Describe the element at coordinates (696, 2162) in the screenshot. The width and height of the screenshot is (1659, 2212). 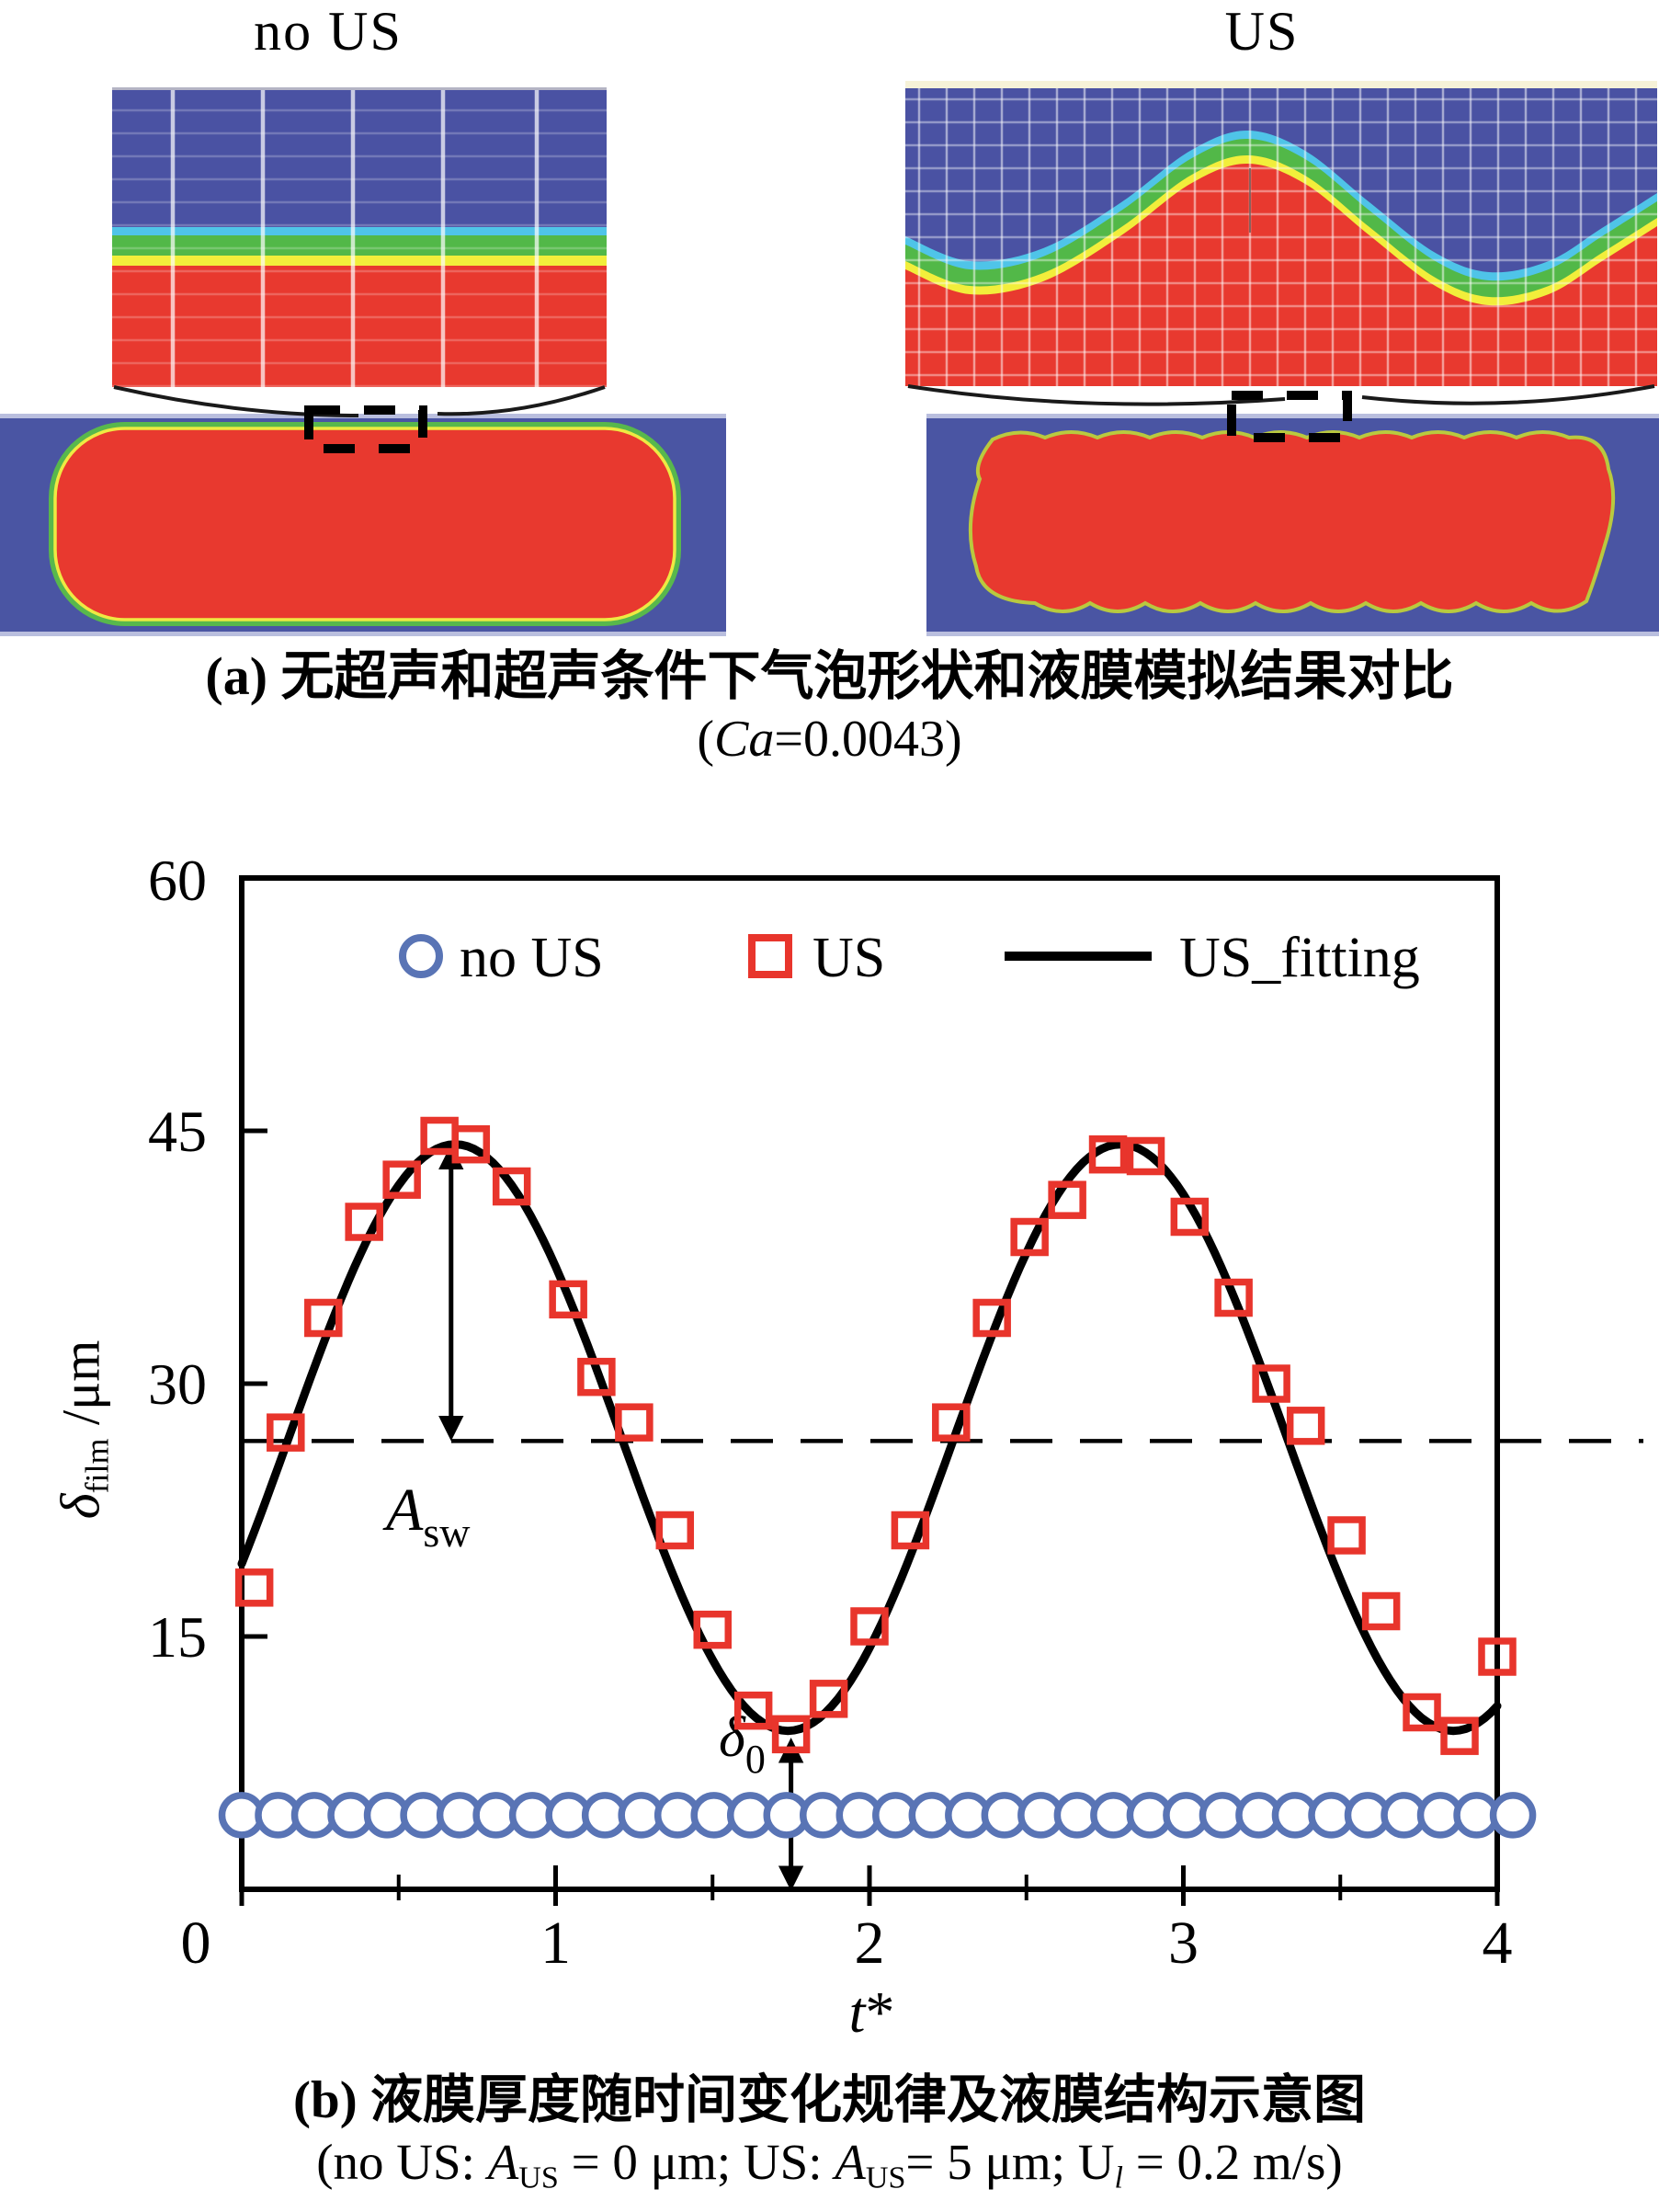
I see `cond-text: = 0 μm; US:` at that location.